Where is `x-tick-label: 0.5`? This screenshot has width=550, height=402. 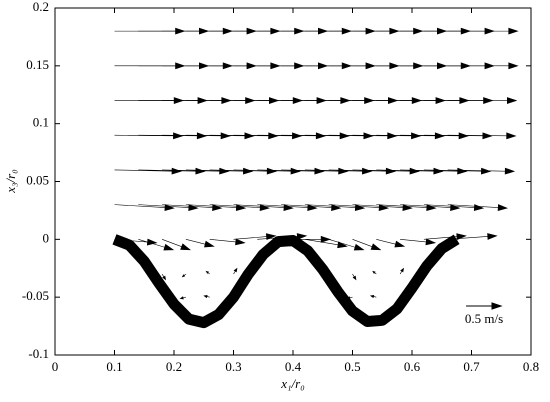
x-tick-label: 0.5 is located at coordinates (352, 366).